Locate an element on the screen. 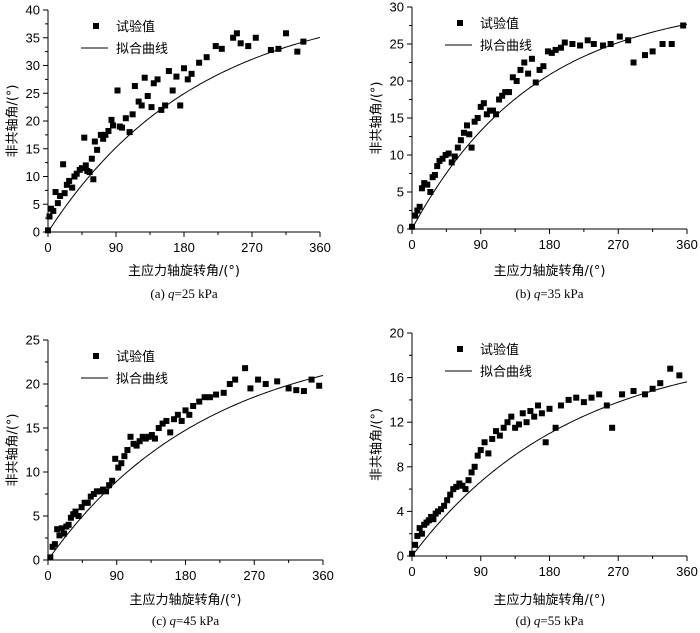 The width and height of the screenshot is (700, 633). legend-marker is located at coordinates (460, 349).